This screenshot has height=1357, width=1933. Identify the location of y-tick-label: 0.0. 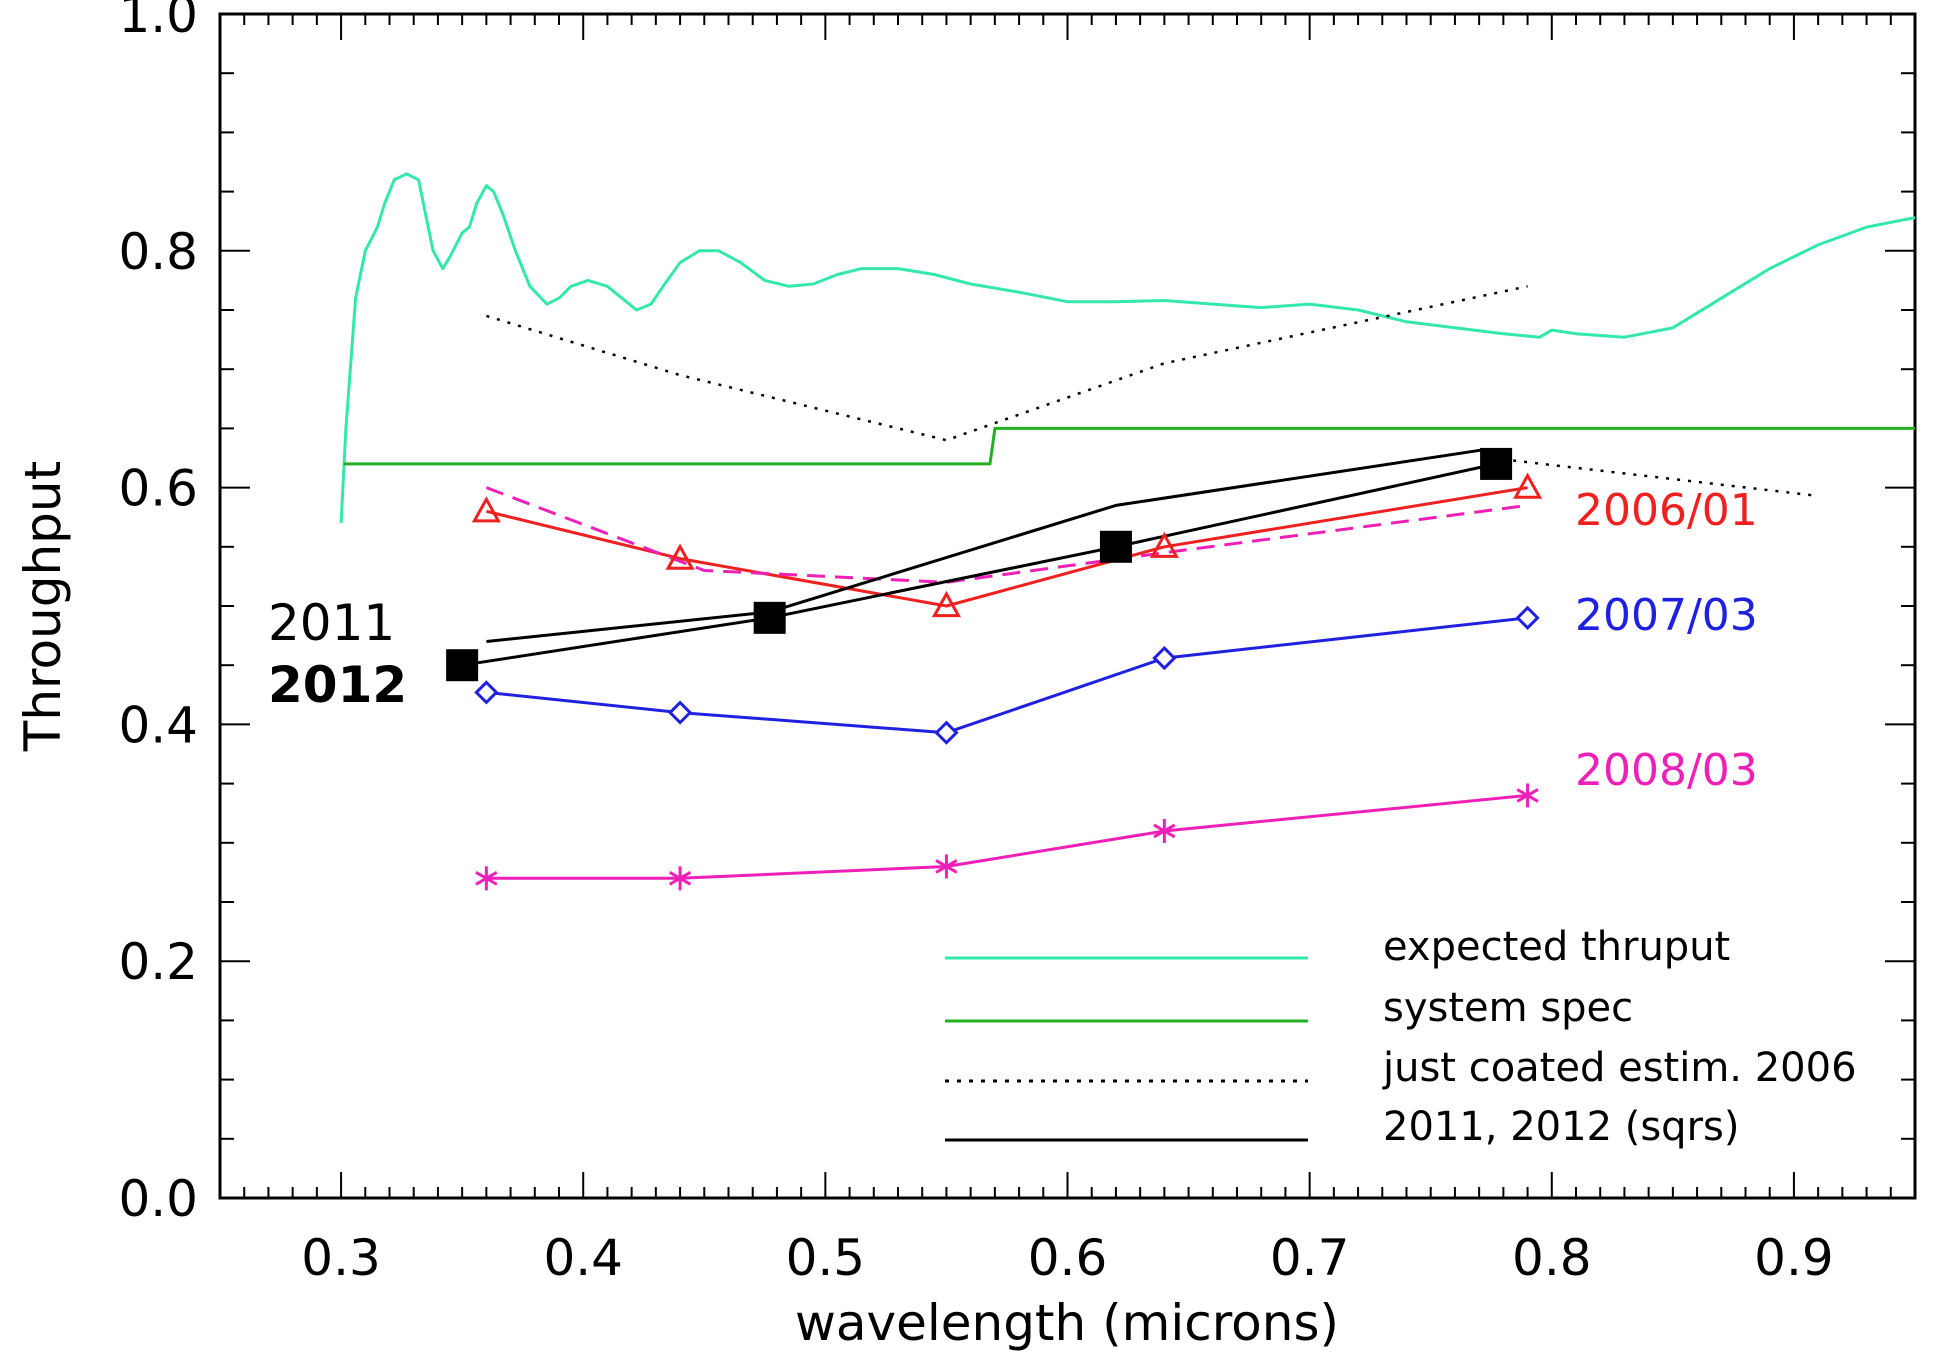
(158, 1199).